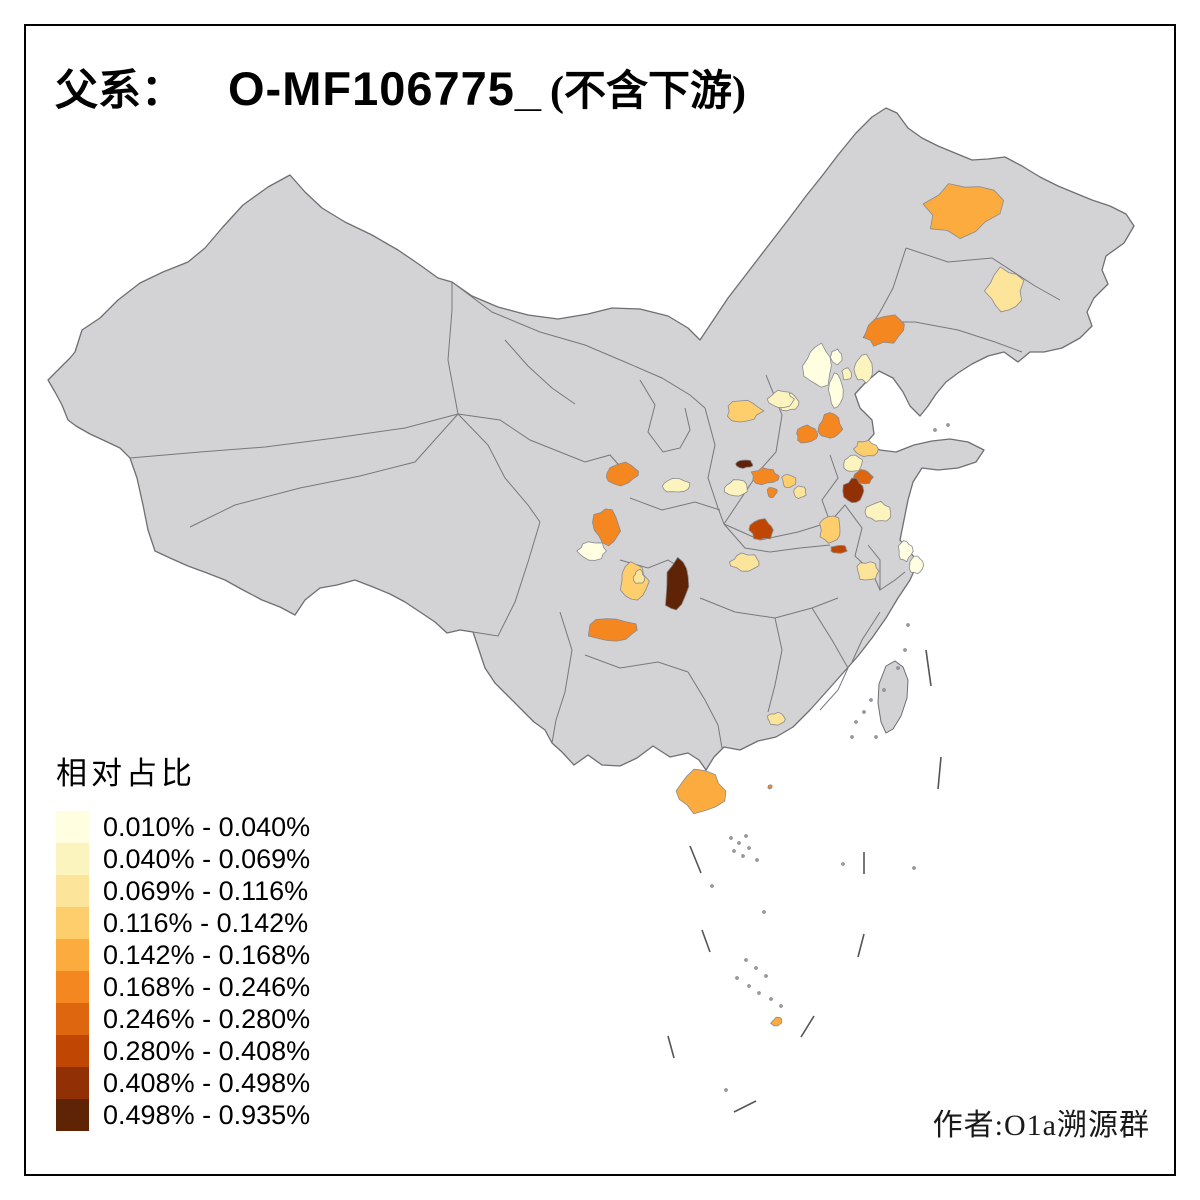 This screenshot has width=1200, height=1200. I want to click on legend-label: 0.498% - 0.935%, so click(207, 1114).